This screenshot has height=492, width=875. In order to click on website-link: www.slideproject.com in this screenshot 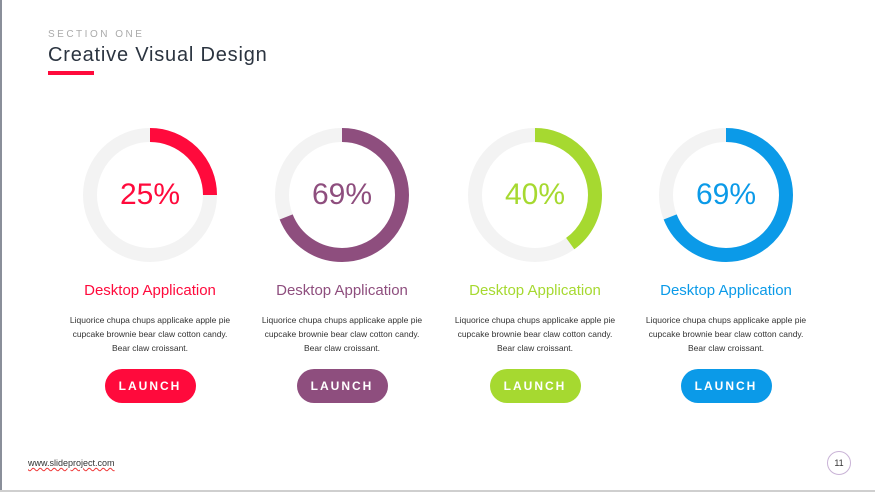, I will do `click(71, 463)`.